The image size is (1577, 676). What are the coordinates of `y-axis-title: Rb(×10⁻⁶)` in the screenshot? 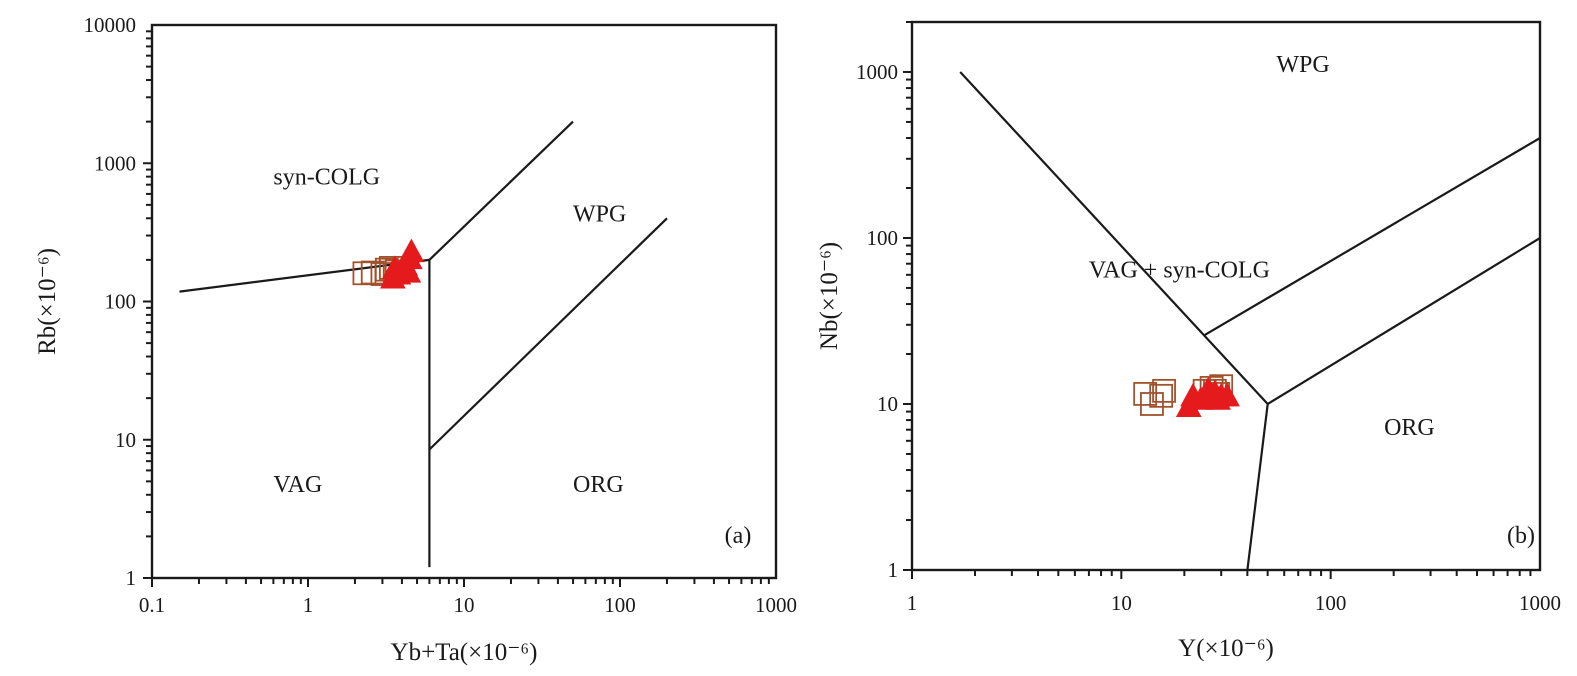 It's located at (47, 301).